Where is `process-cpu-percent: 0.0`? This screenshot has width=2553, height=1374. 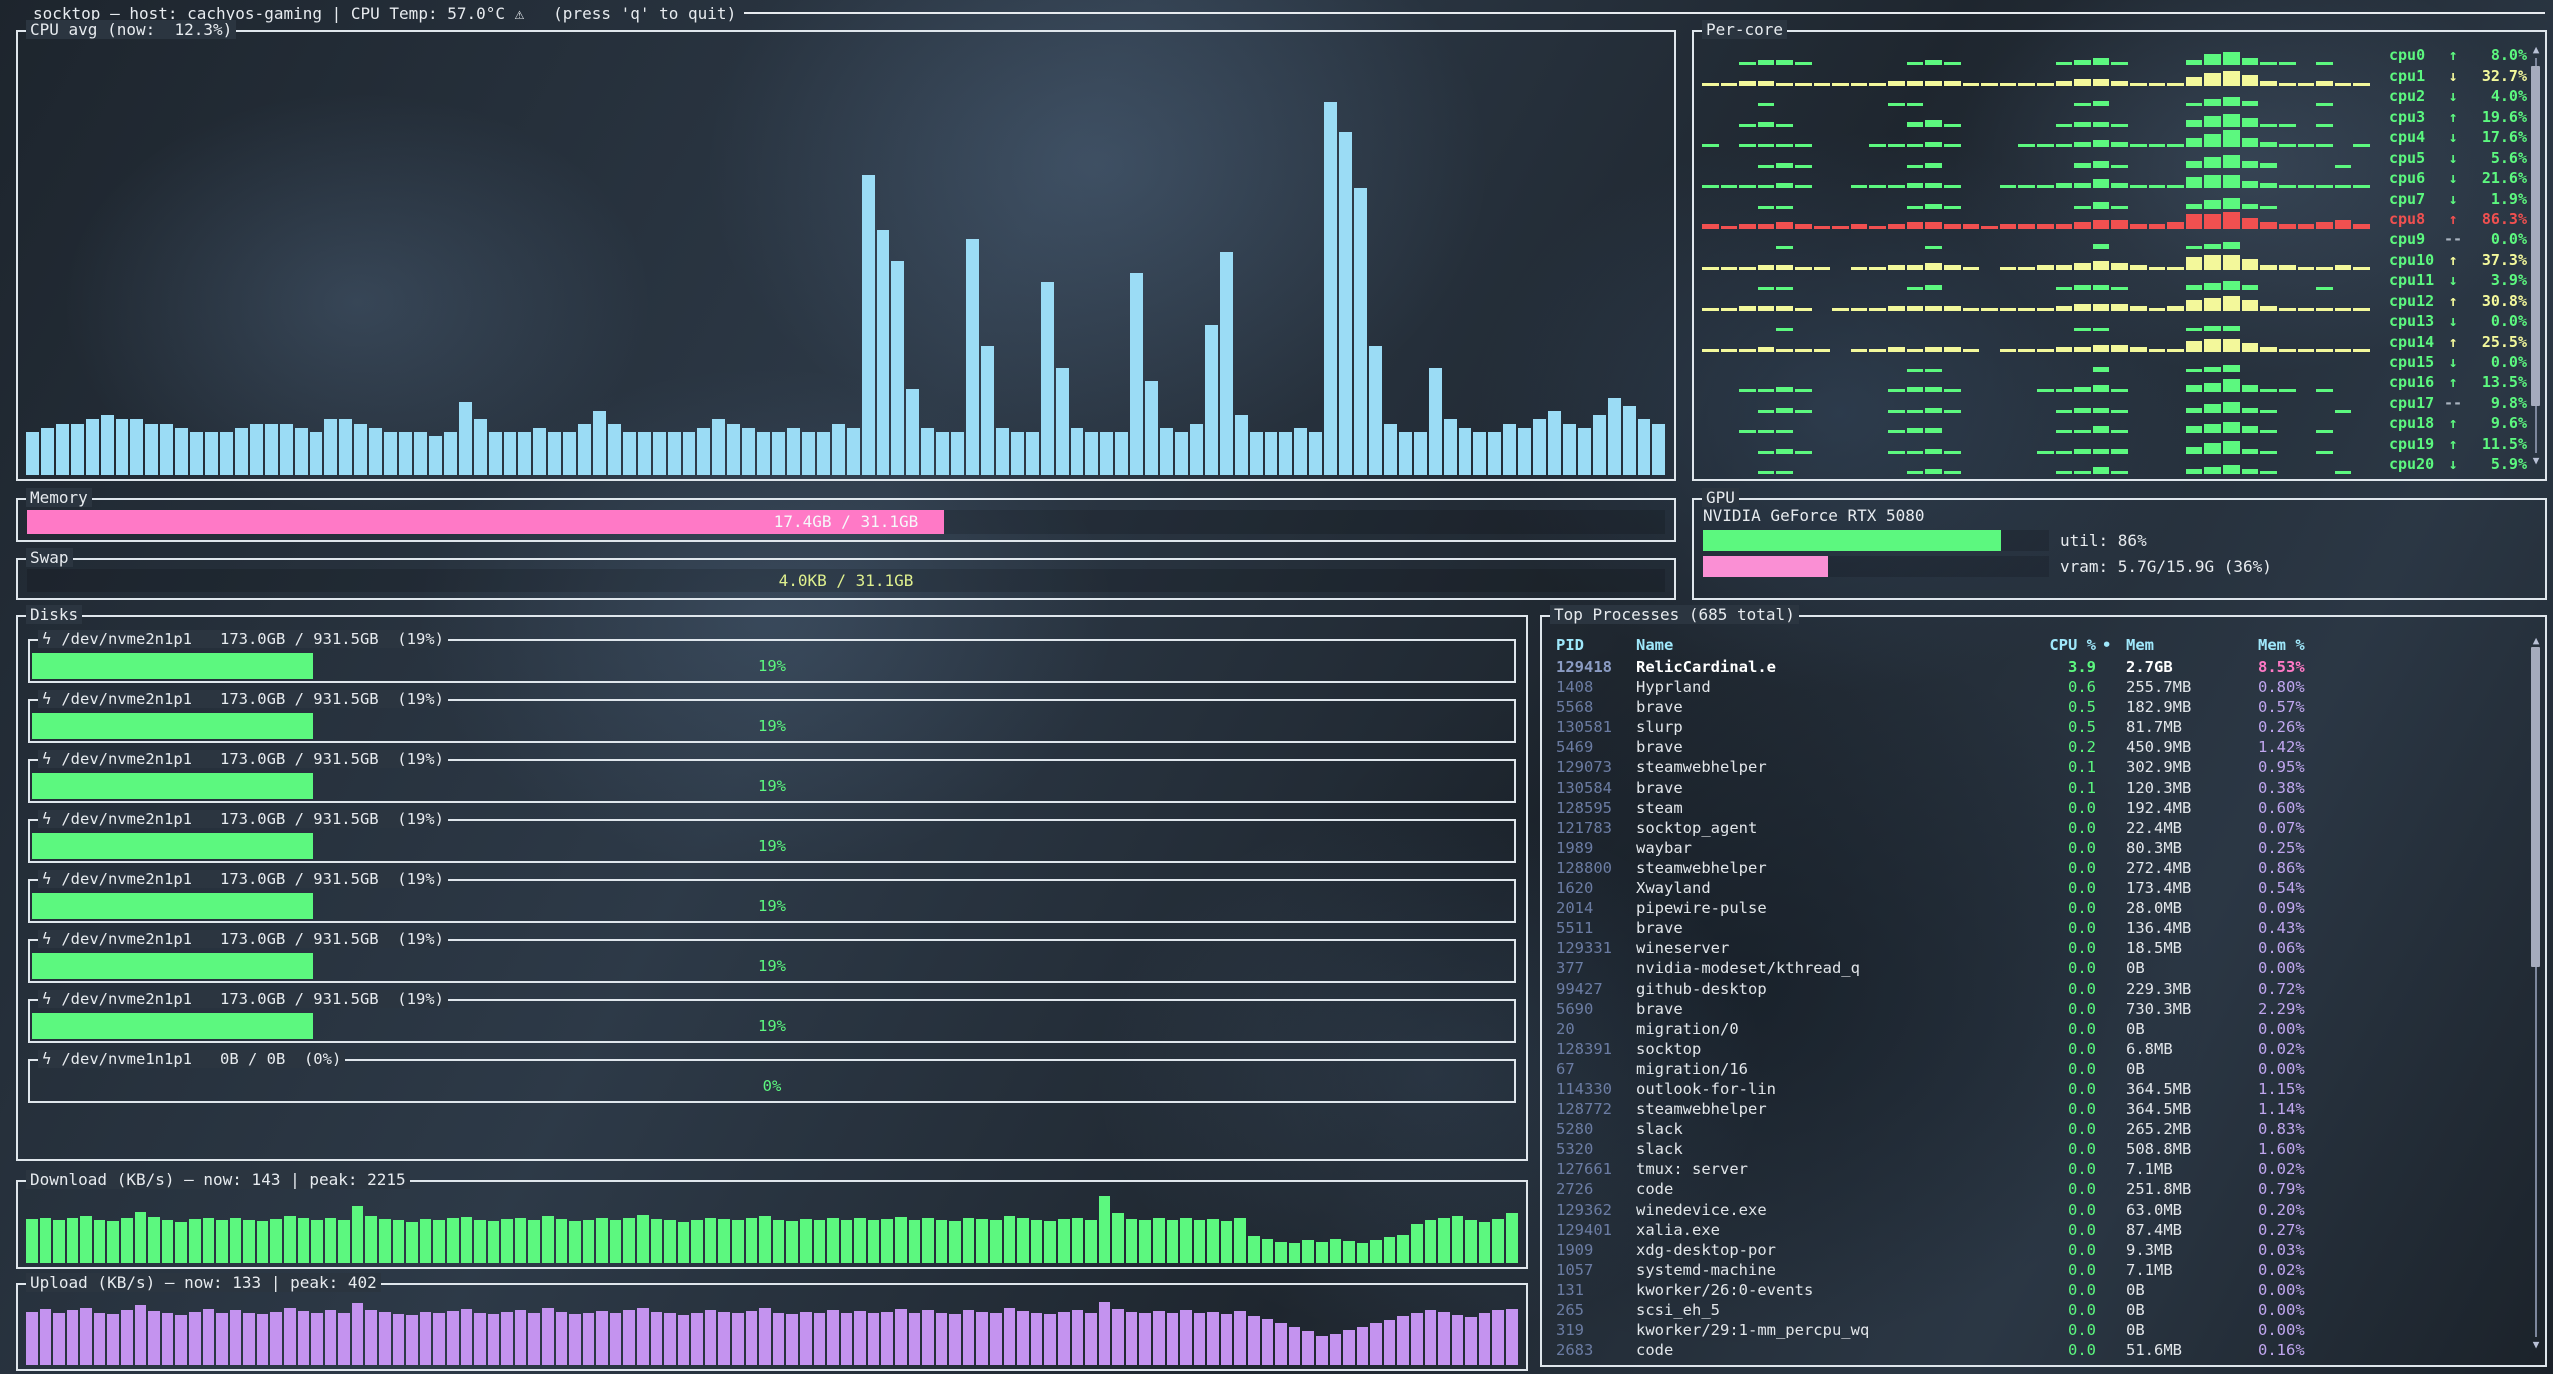 process-cpu-percent: 0.0 is located at coordinates (2082, 1008).